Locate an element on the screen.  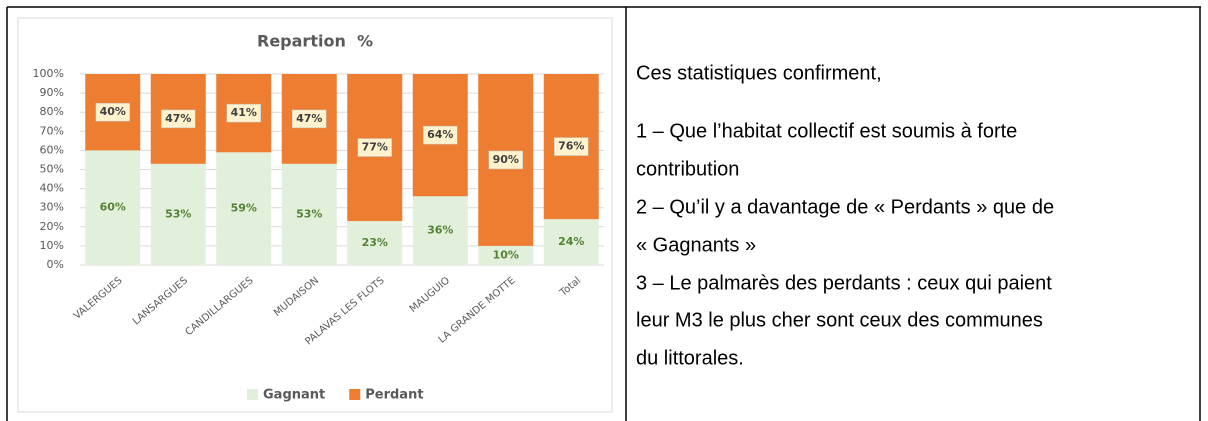
body-text: Ces statistiques confirment, is located at coordinates (759, 73).